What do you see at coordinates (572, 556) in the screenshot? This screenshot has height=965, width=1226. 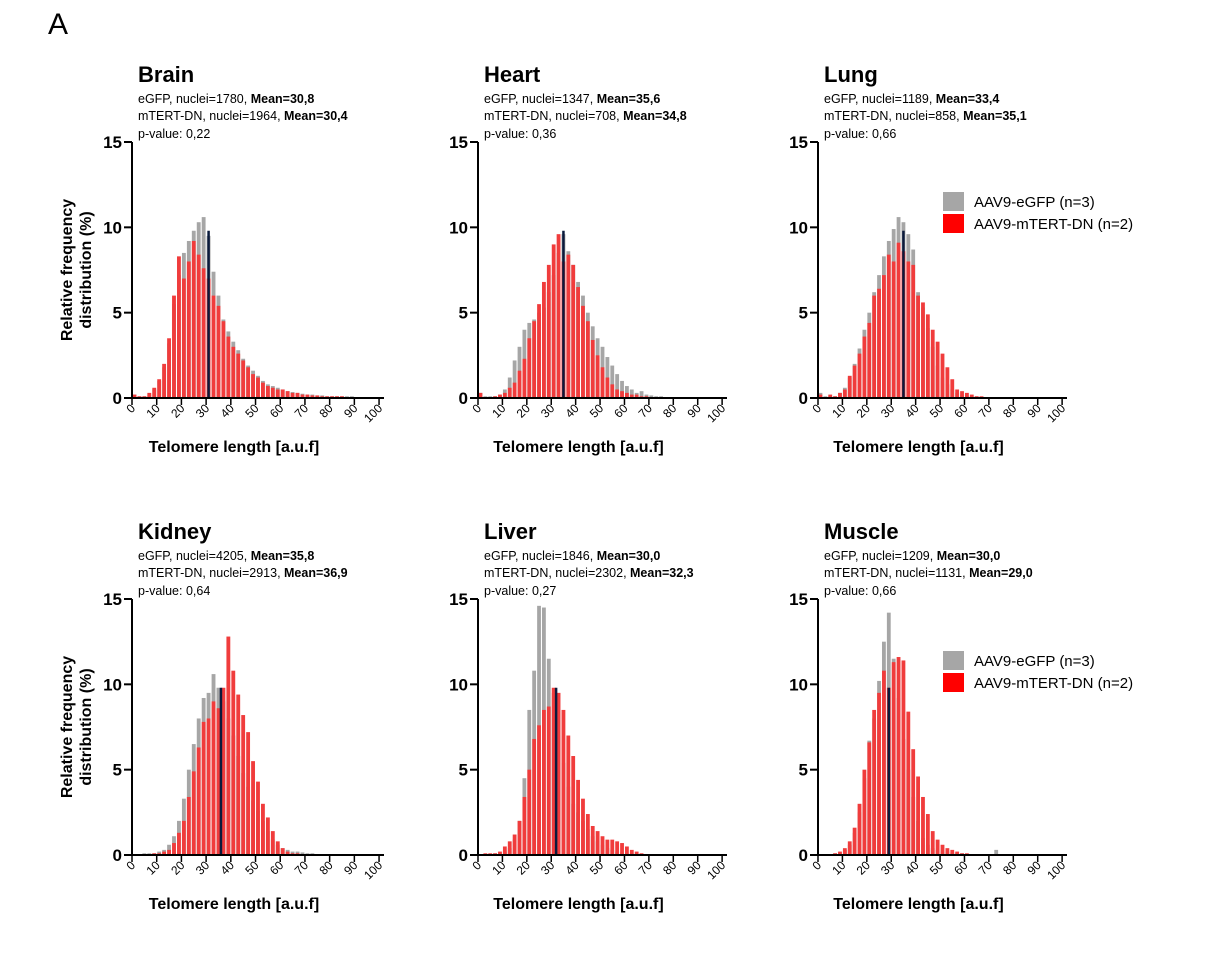 I see `stats-egfp: eGFP, nuclei=1846, Mean=30,0` at bounding box center [572, 556].